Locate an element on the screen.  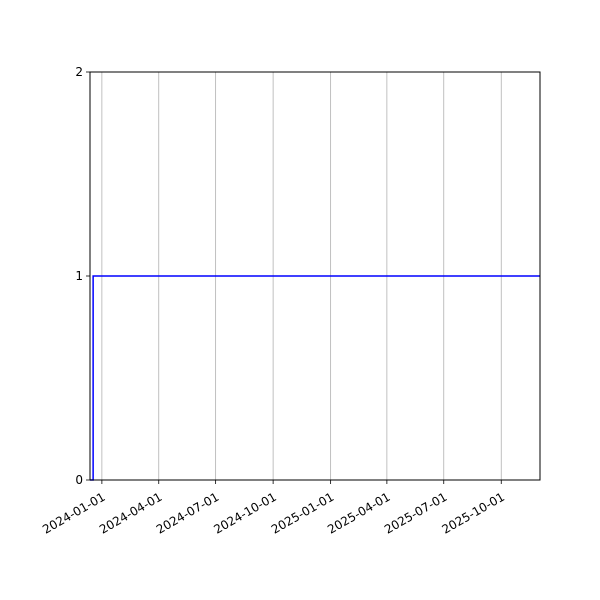
y-tick-label: 0 is located at coordinates (79, 480).